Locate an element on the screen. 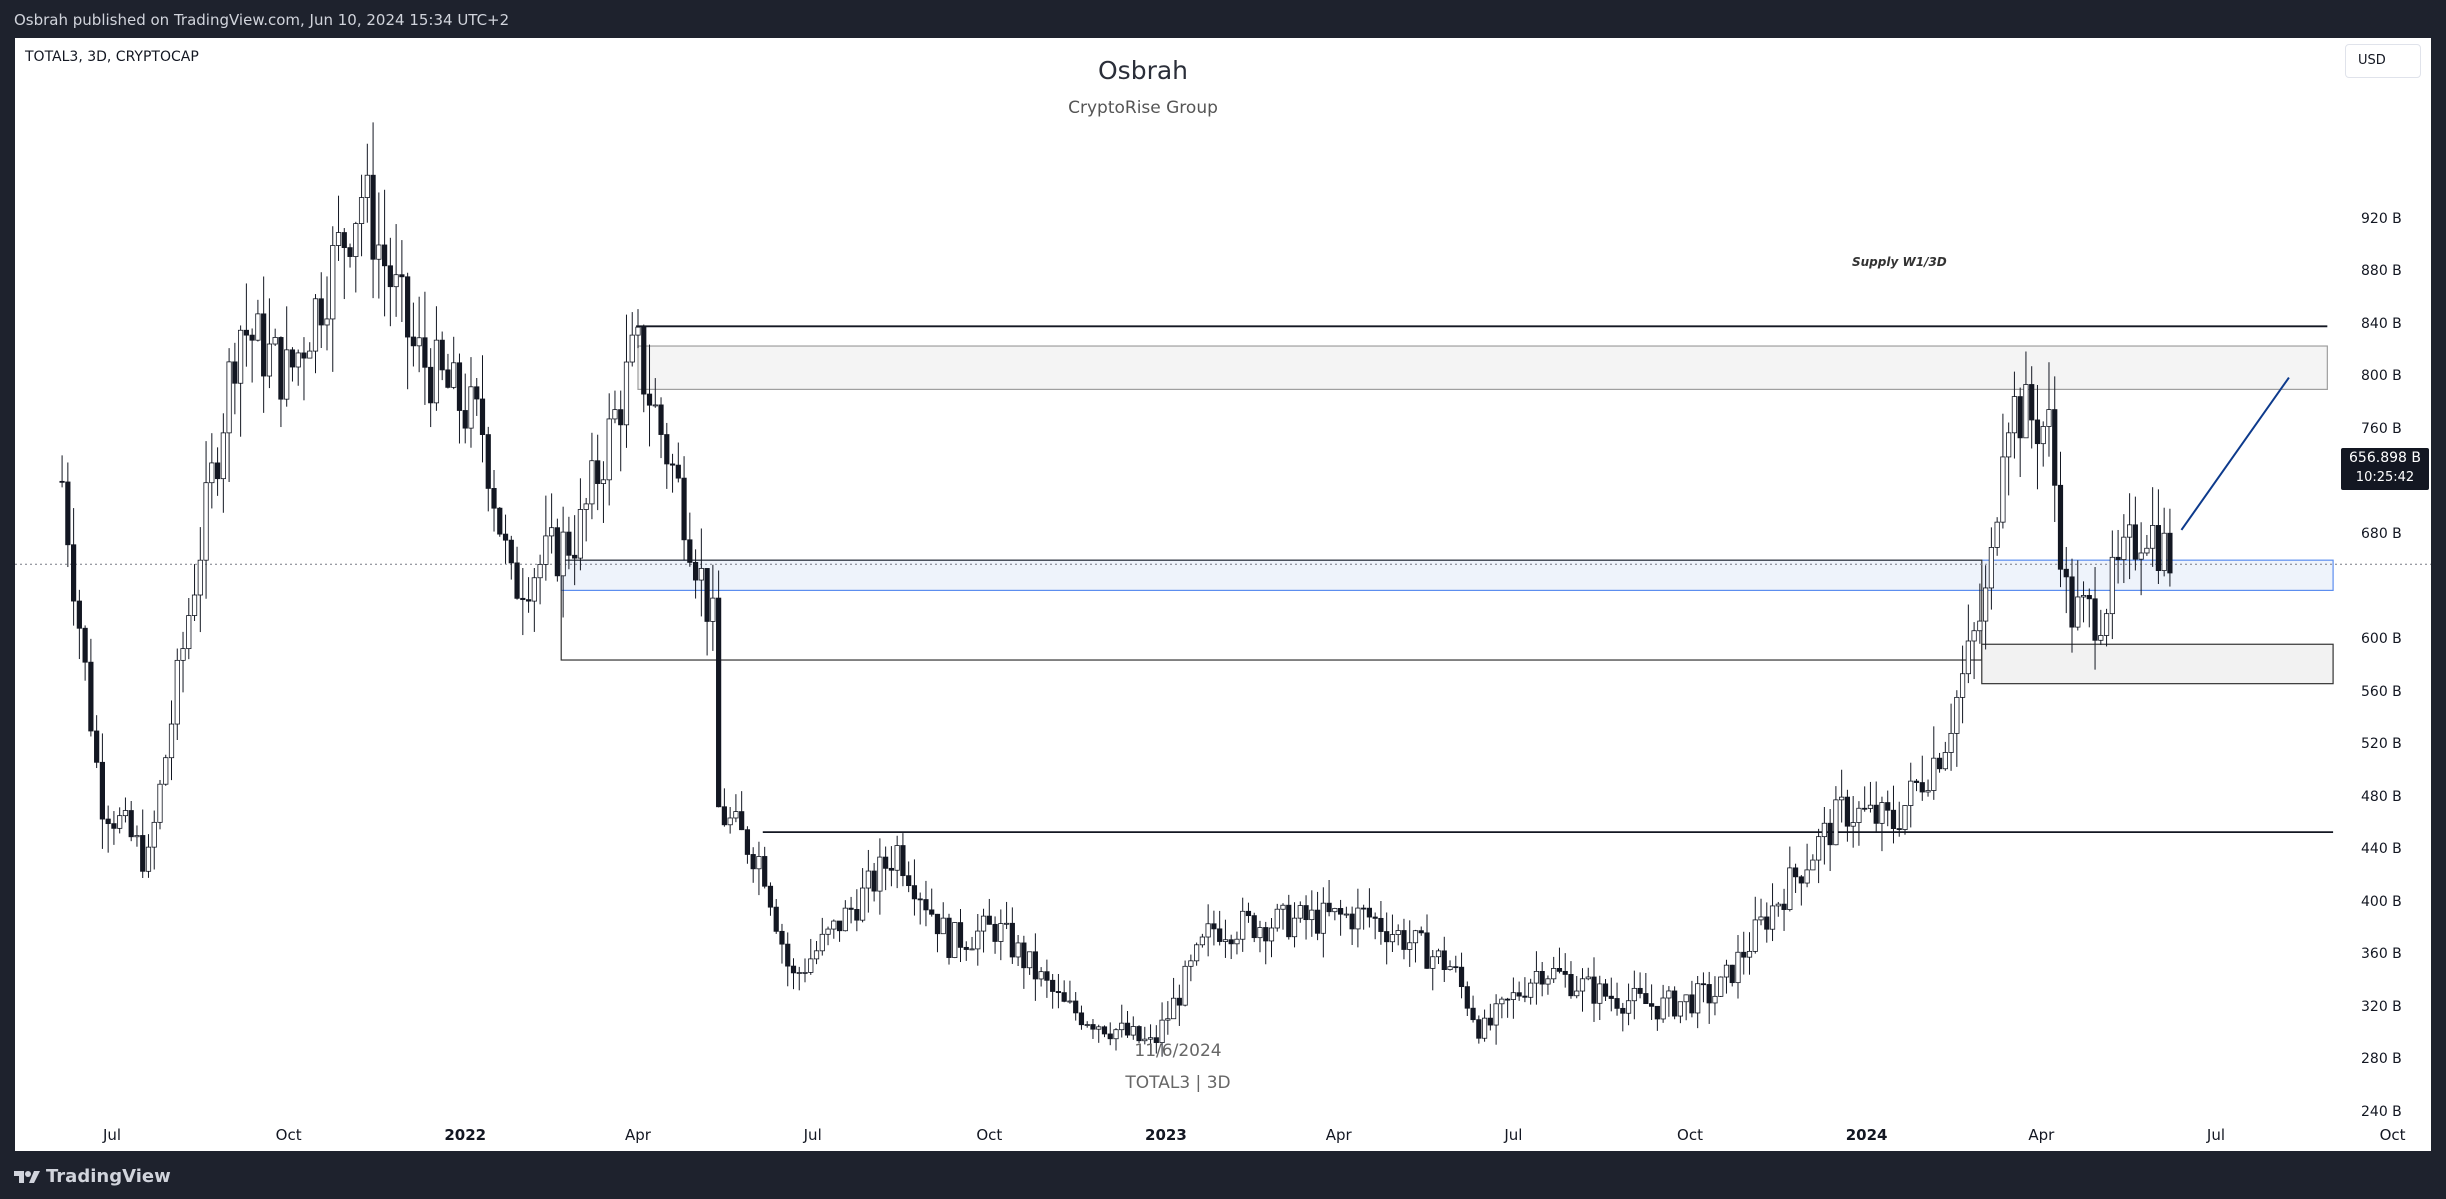  time-tick-label: Oct is located at coordinates (1690, 1135).